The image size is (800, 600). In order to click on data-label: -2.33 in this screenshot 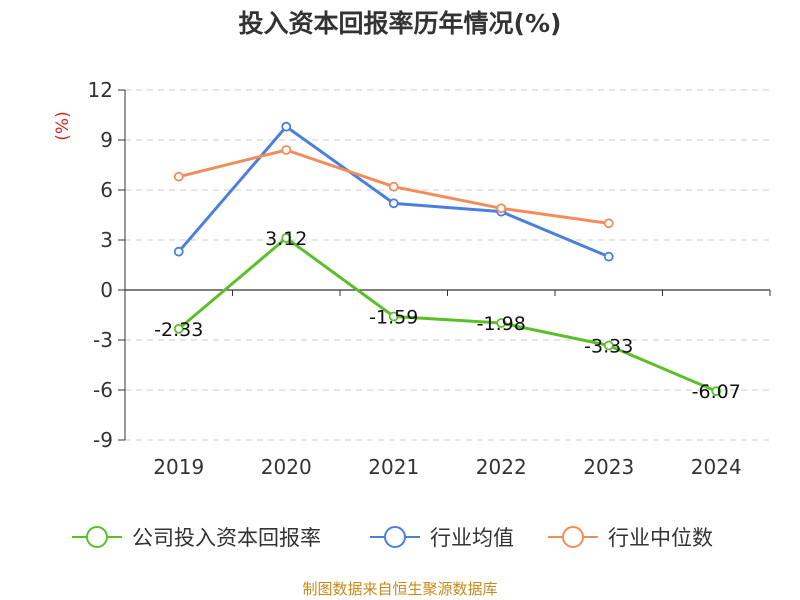, I will do `click(178, 330)`.